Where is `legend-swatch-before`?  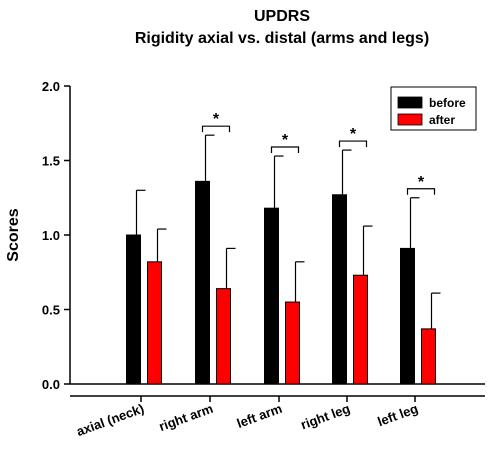 legend-swatch-before is located at coordinates (410, 102).